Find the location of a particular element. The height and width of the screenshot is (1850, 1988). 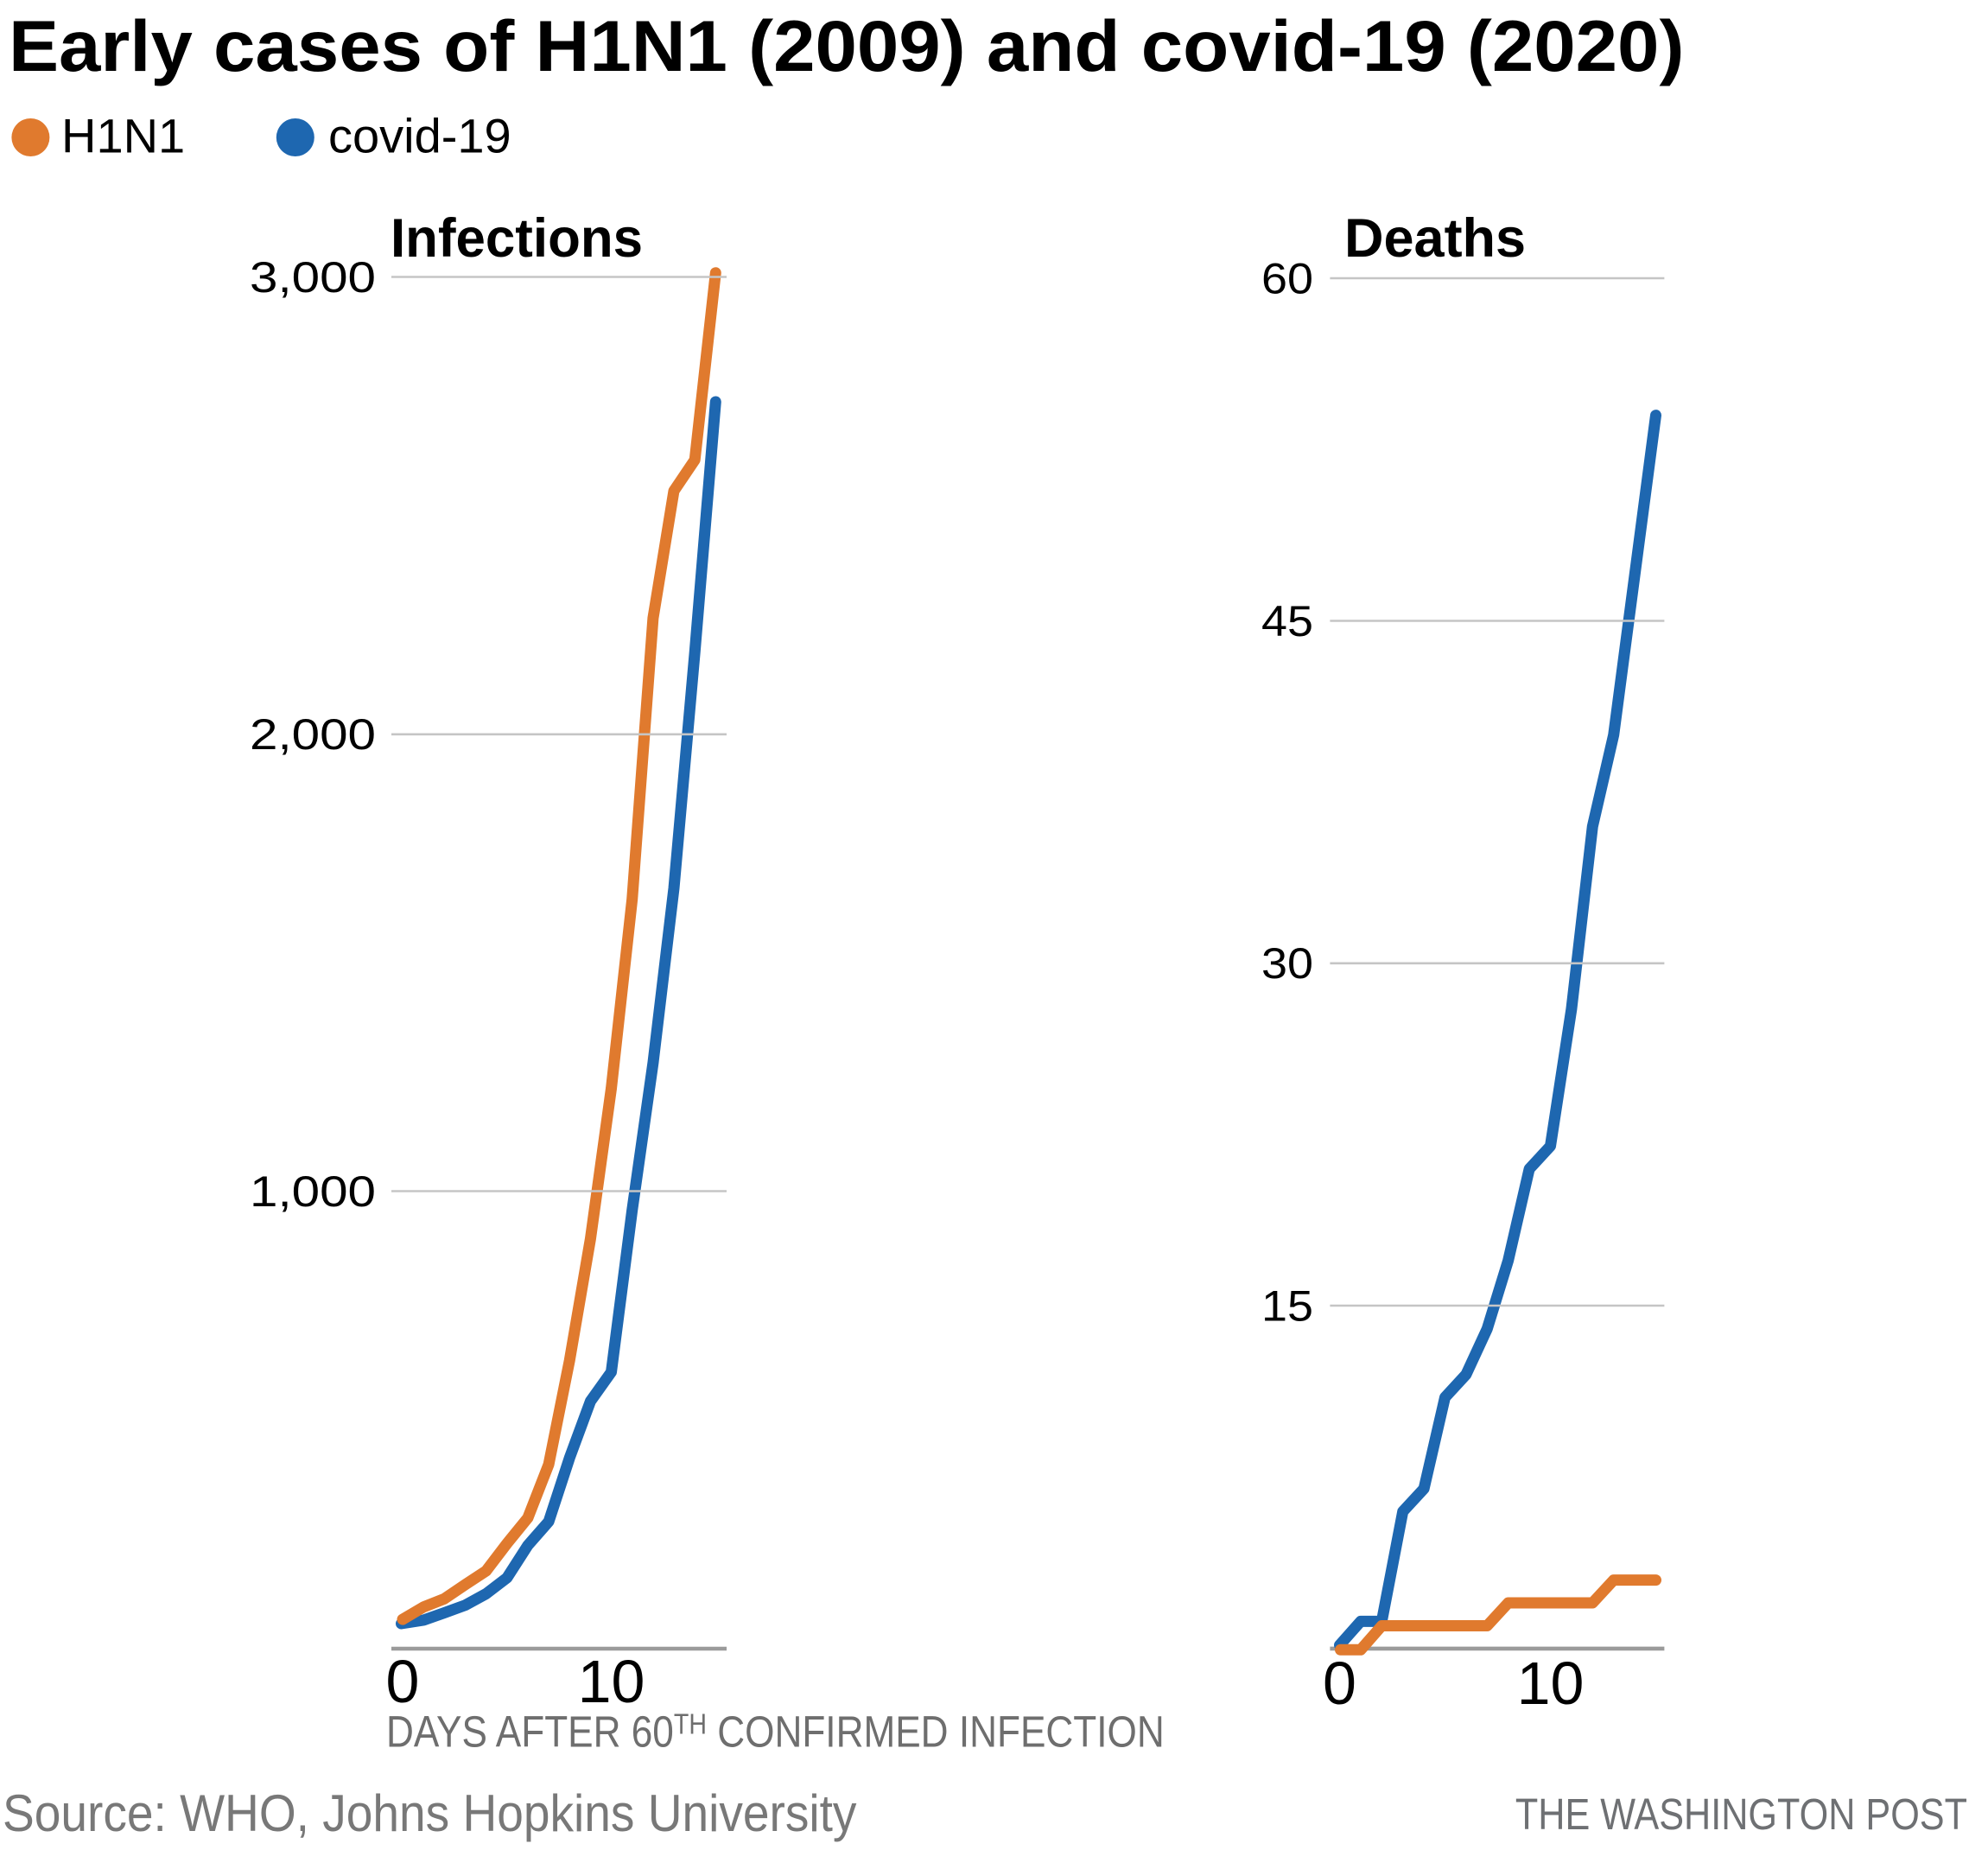

svg-text: 45 is located at coordinates (1287, 621).